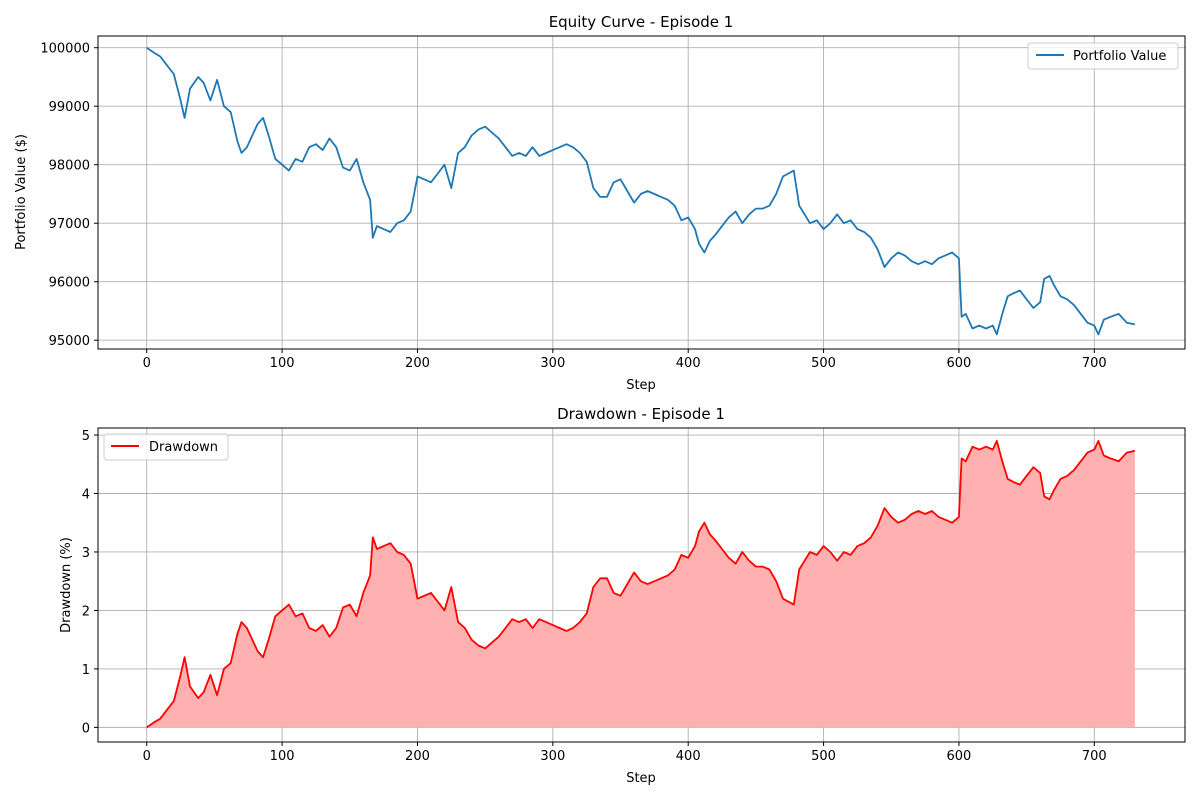 The image size is (1200, 800). I want to click on equity-y-tick-label: 97000, so click(69, 224).